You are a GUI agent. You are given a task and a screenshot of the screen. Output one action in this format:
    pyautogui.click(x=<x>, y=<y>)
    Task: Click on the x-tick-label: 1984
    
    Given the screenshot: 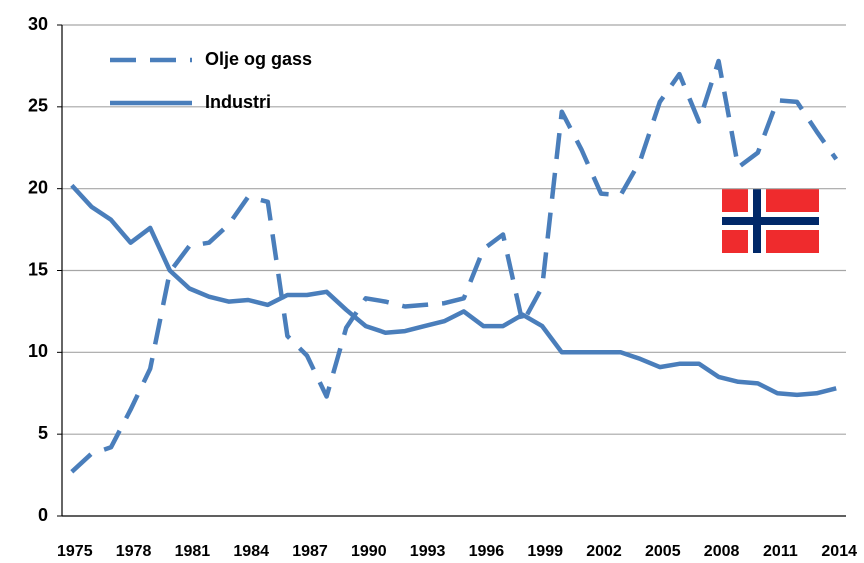 What is the action you would take?
    pyautogui.click(x=251, y=551)
    